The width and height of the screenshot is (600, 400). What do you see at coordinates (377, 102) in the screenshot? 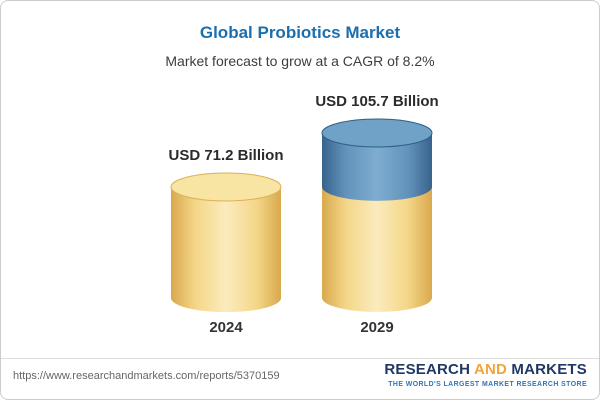
I see `value-label-2029: USD 105.7 Billion` at bounding box center [377, 102].